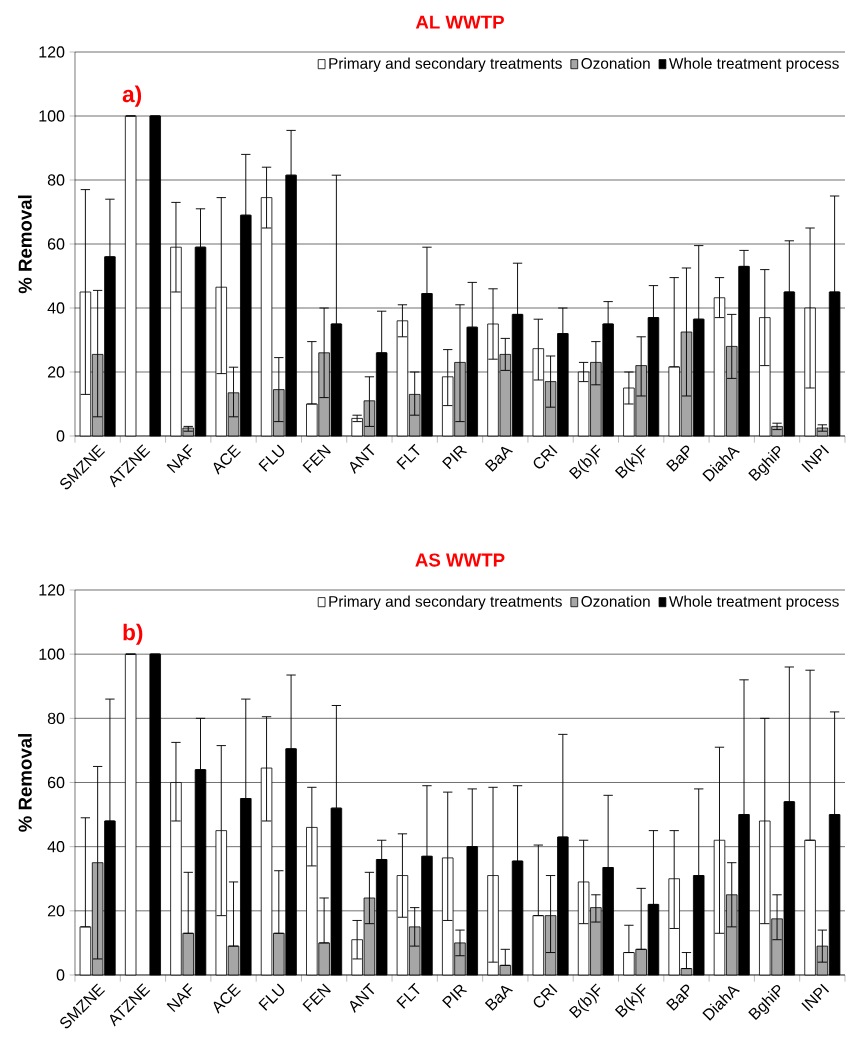  Describe the element at coordinates (133, 634) in the screenshot. I see `annotation: b)` at that location.